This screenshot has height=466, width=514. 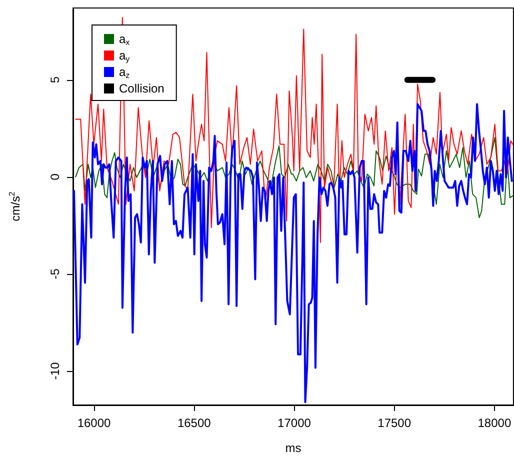 I want to click on x-tick-label: 18000, so click(x=495, y=423).